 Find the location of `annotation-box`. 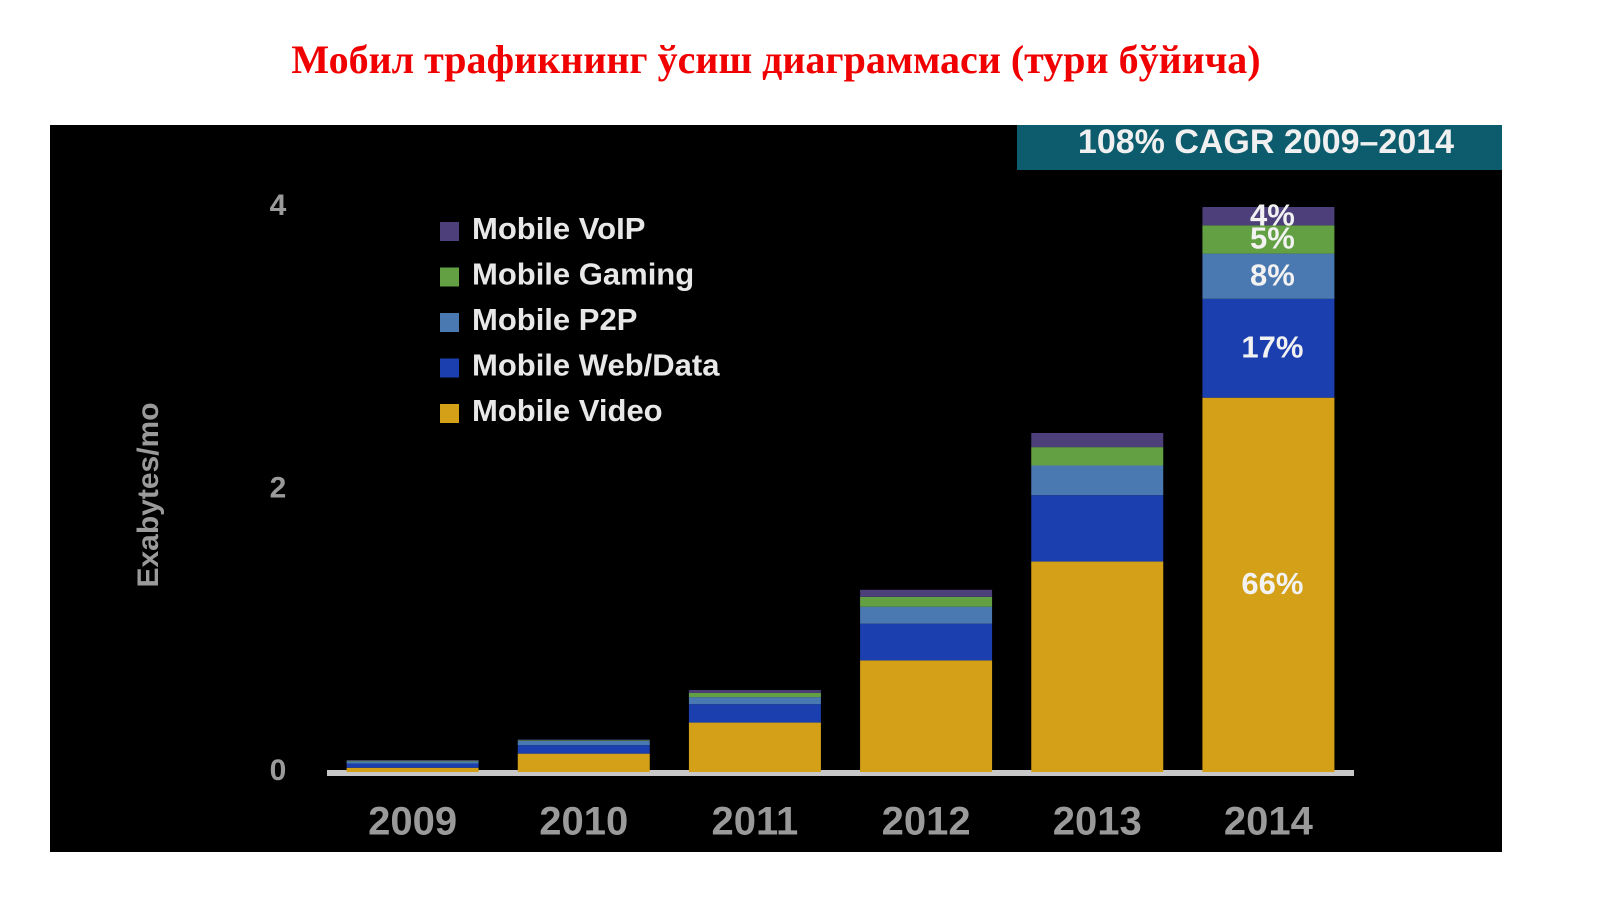

annotation-box is located at coordinates (1259, 147).